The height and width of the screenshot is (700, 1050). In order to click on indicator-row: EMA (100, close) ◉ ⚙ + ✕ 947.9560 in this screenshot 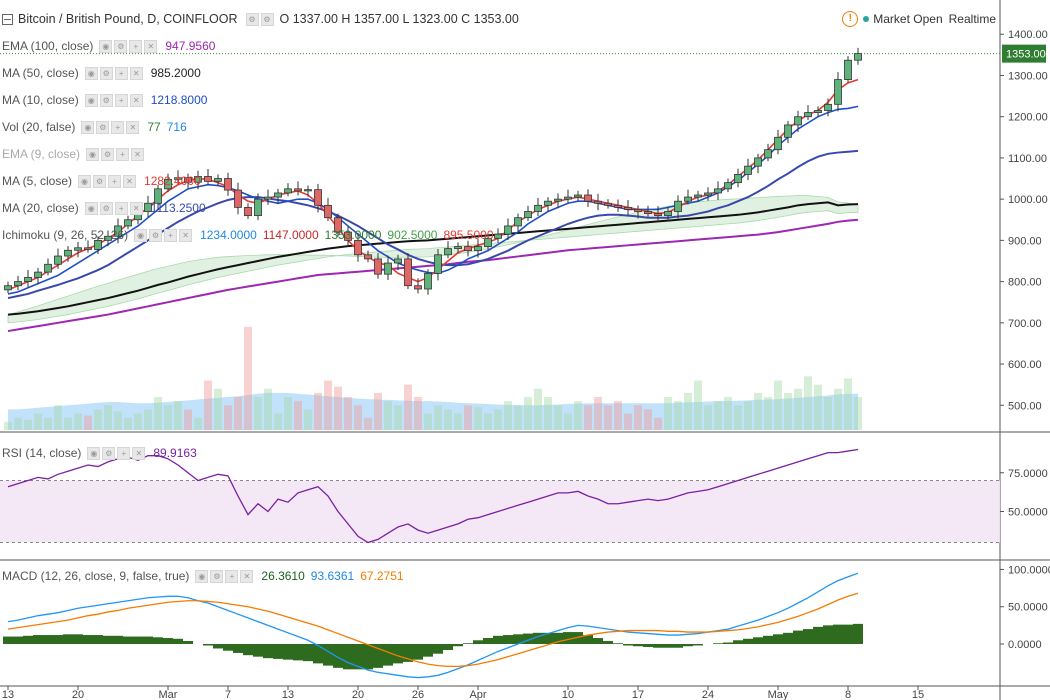, I will do `click(111, 46)`.